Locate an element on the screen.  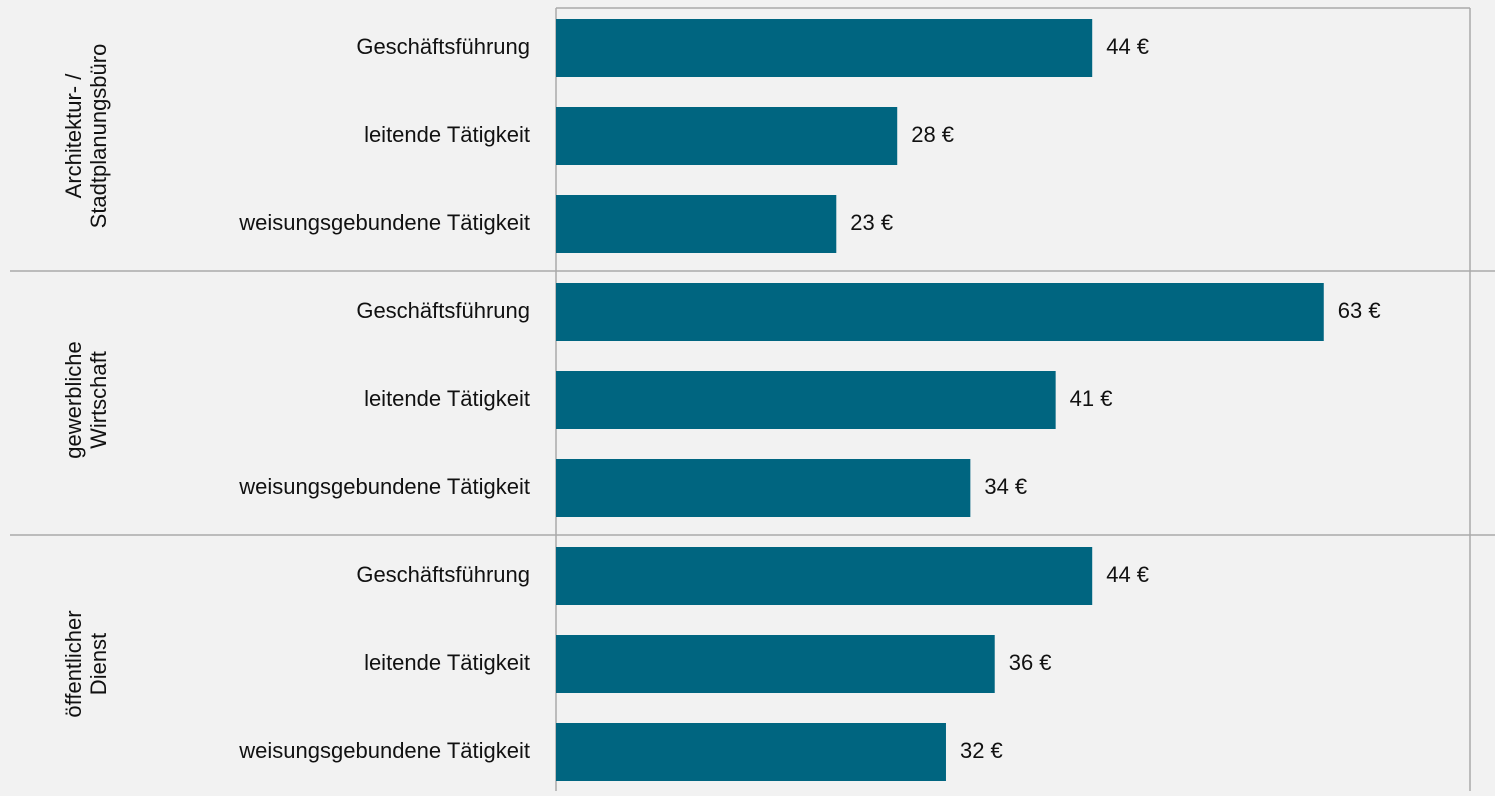
value-label: 23 € is located at coordinates (871, 222).